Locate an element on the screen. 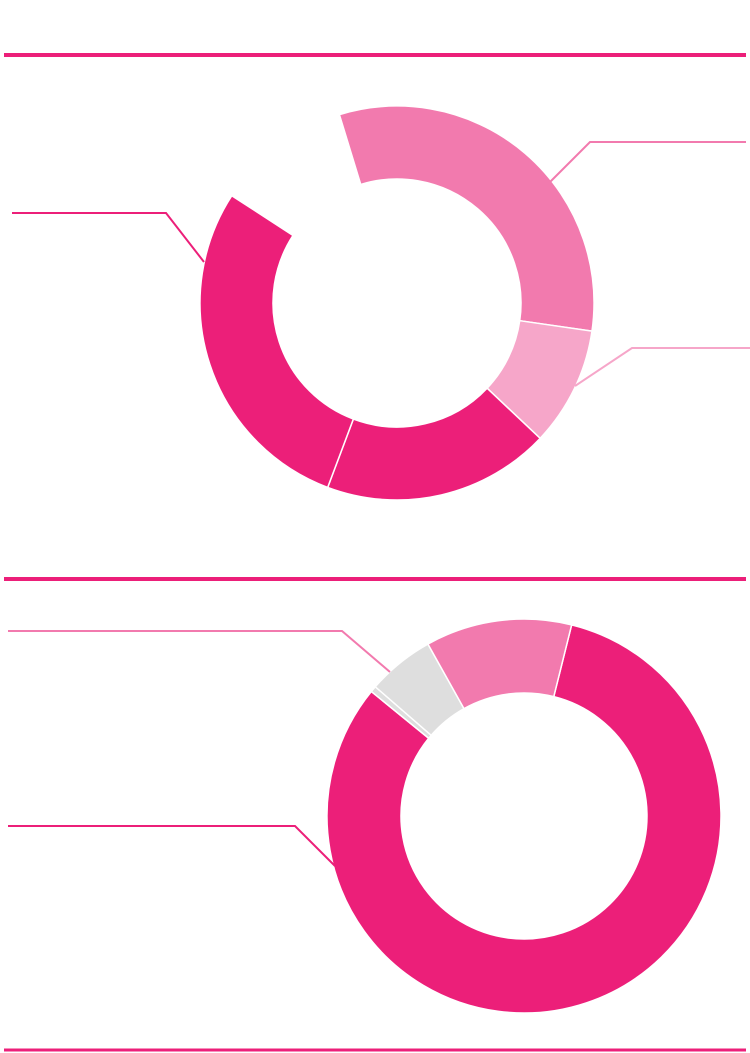  leader-line-1-left is located at coordinates (108, 237).